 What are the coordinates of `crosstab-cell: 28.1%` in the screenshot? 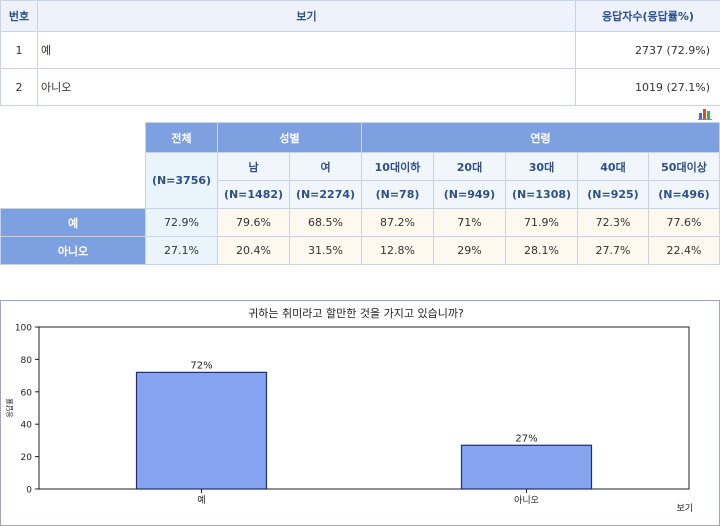 It's located at (541, 250).